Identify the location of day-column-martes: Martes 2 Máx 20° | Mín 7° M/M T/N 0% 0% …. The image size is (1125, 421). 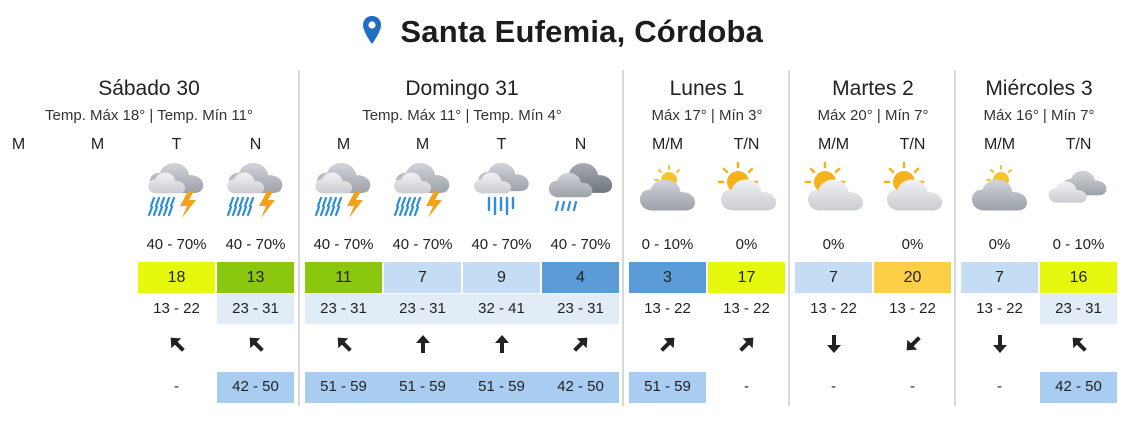
(872, 238).